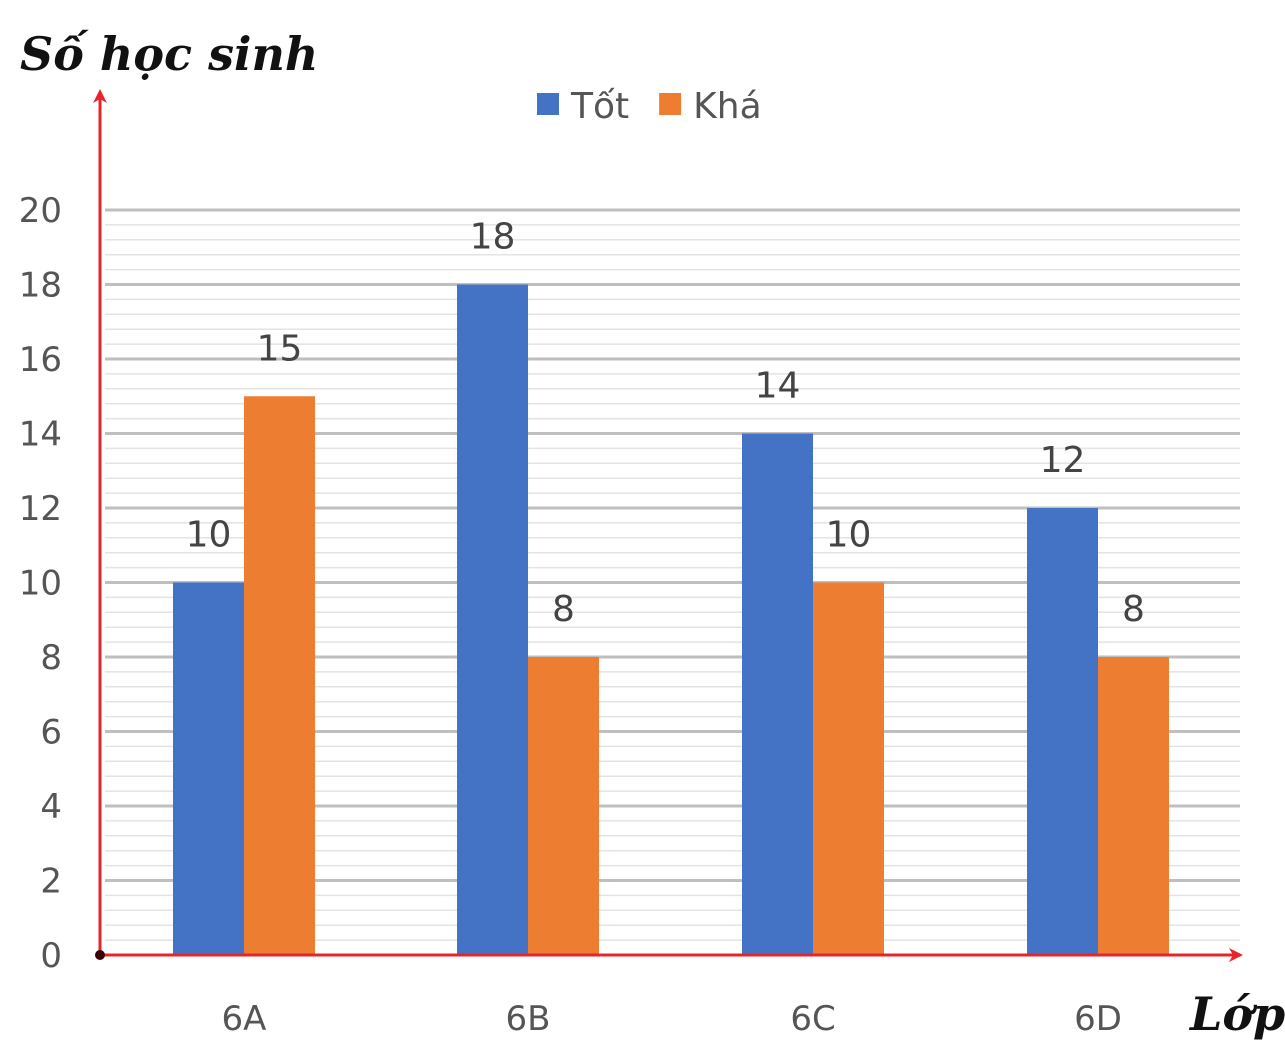 This screenshot has width=1285, height=1040. Describe the element at coordinates (812, 1019) in the screenshot. I see `x-category-label: 6C` at that location.